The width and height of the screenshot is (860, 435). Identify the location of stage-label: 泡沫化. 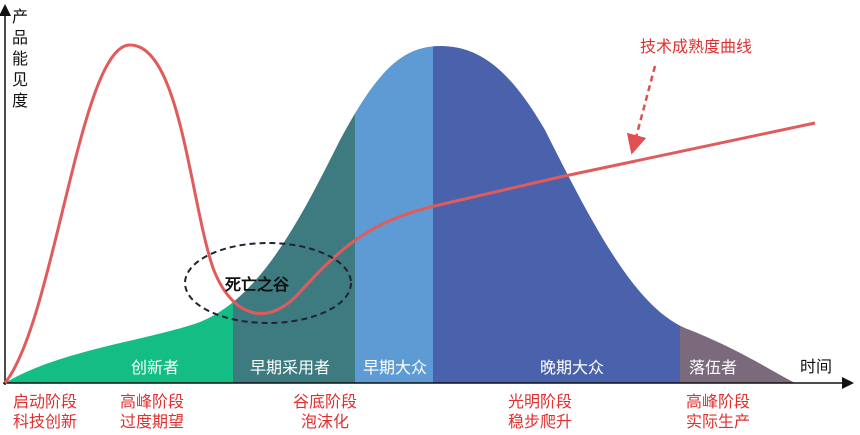
(325, 421).